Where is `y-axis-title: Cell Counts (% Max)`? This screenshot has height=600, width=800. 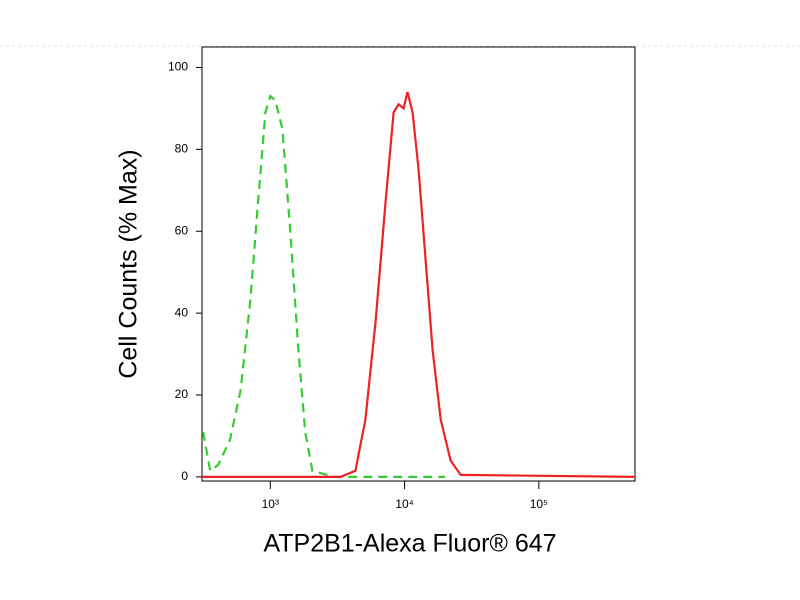 y-axis-title: Cell Counts (% Max) is located at coordinates (129, 263).